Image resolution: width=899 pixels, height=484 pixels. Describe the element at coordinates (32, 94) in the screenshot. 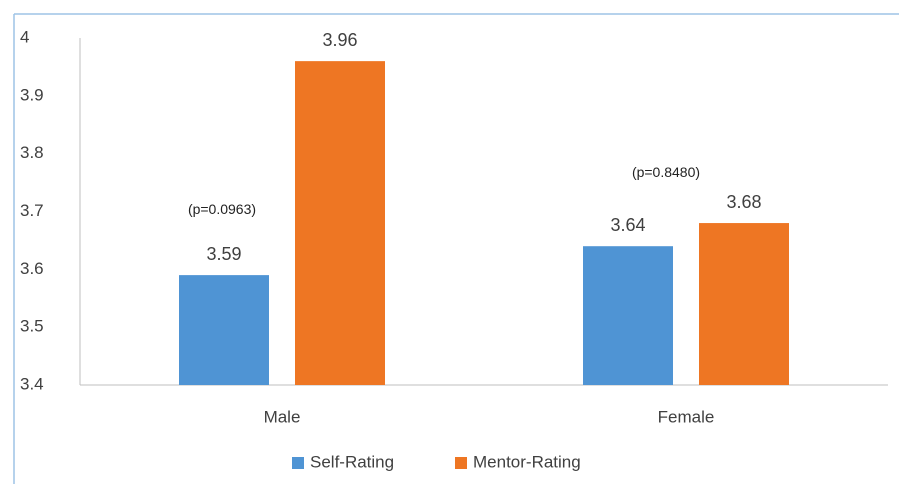

I see `y-tick-label: 3.9` at that location.